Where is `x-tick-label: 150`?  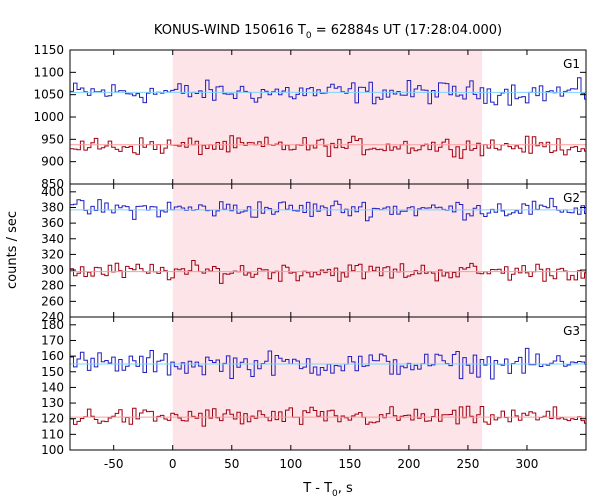
x-tick-label: 150 is located at coordinates (349, 464).